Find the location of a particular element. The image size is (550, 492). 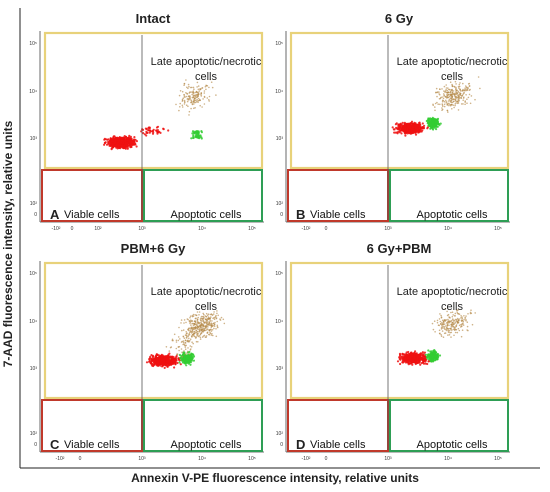

x-tick-label: 0 is located at coordinates (80, 459).